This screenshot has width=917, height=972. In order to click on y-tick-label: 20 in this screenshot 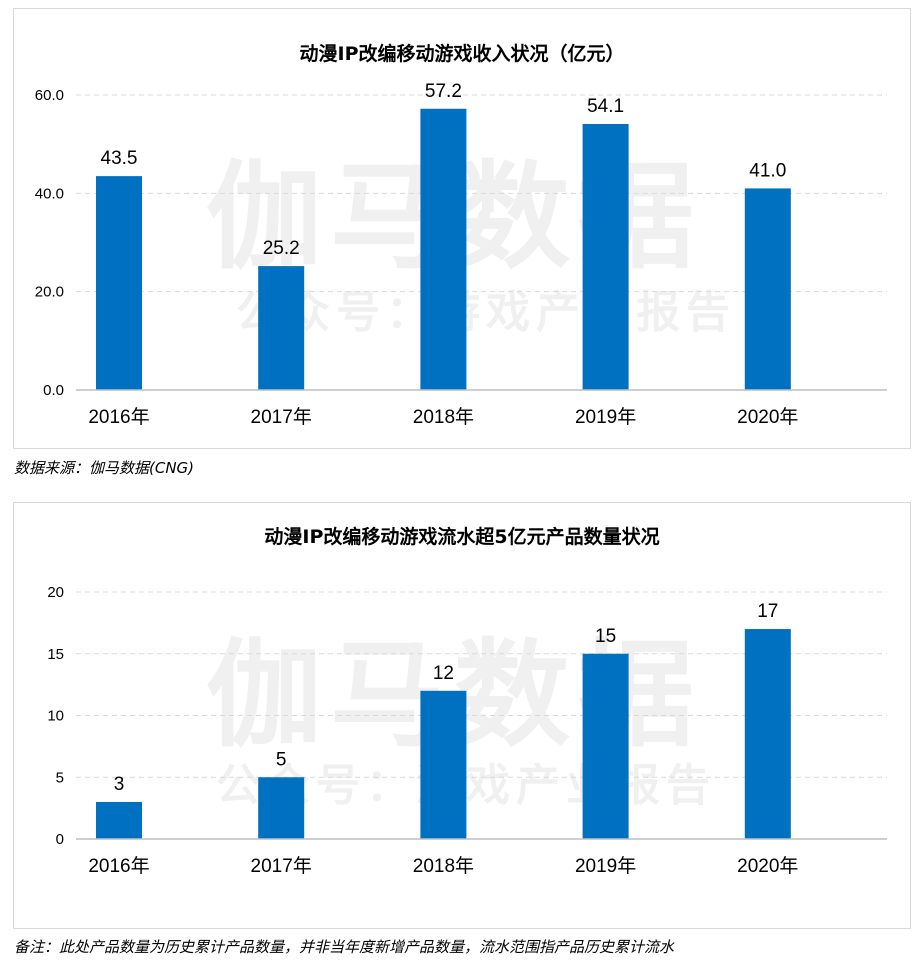, I will do `click(55, 592)`.